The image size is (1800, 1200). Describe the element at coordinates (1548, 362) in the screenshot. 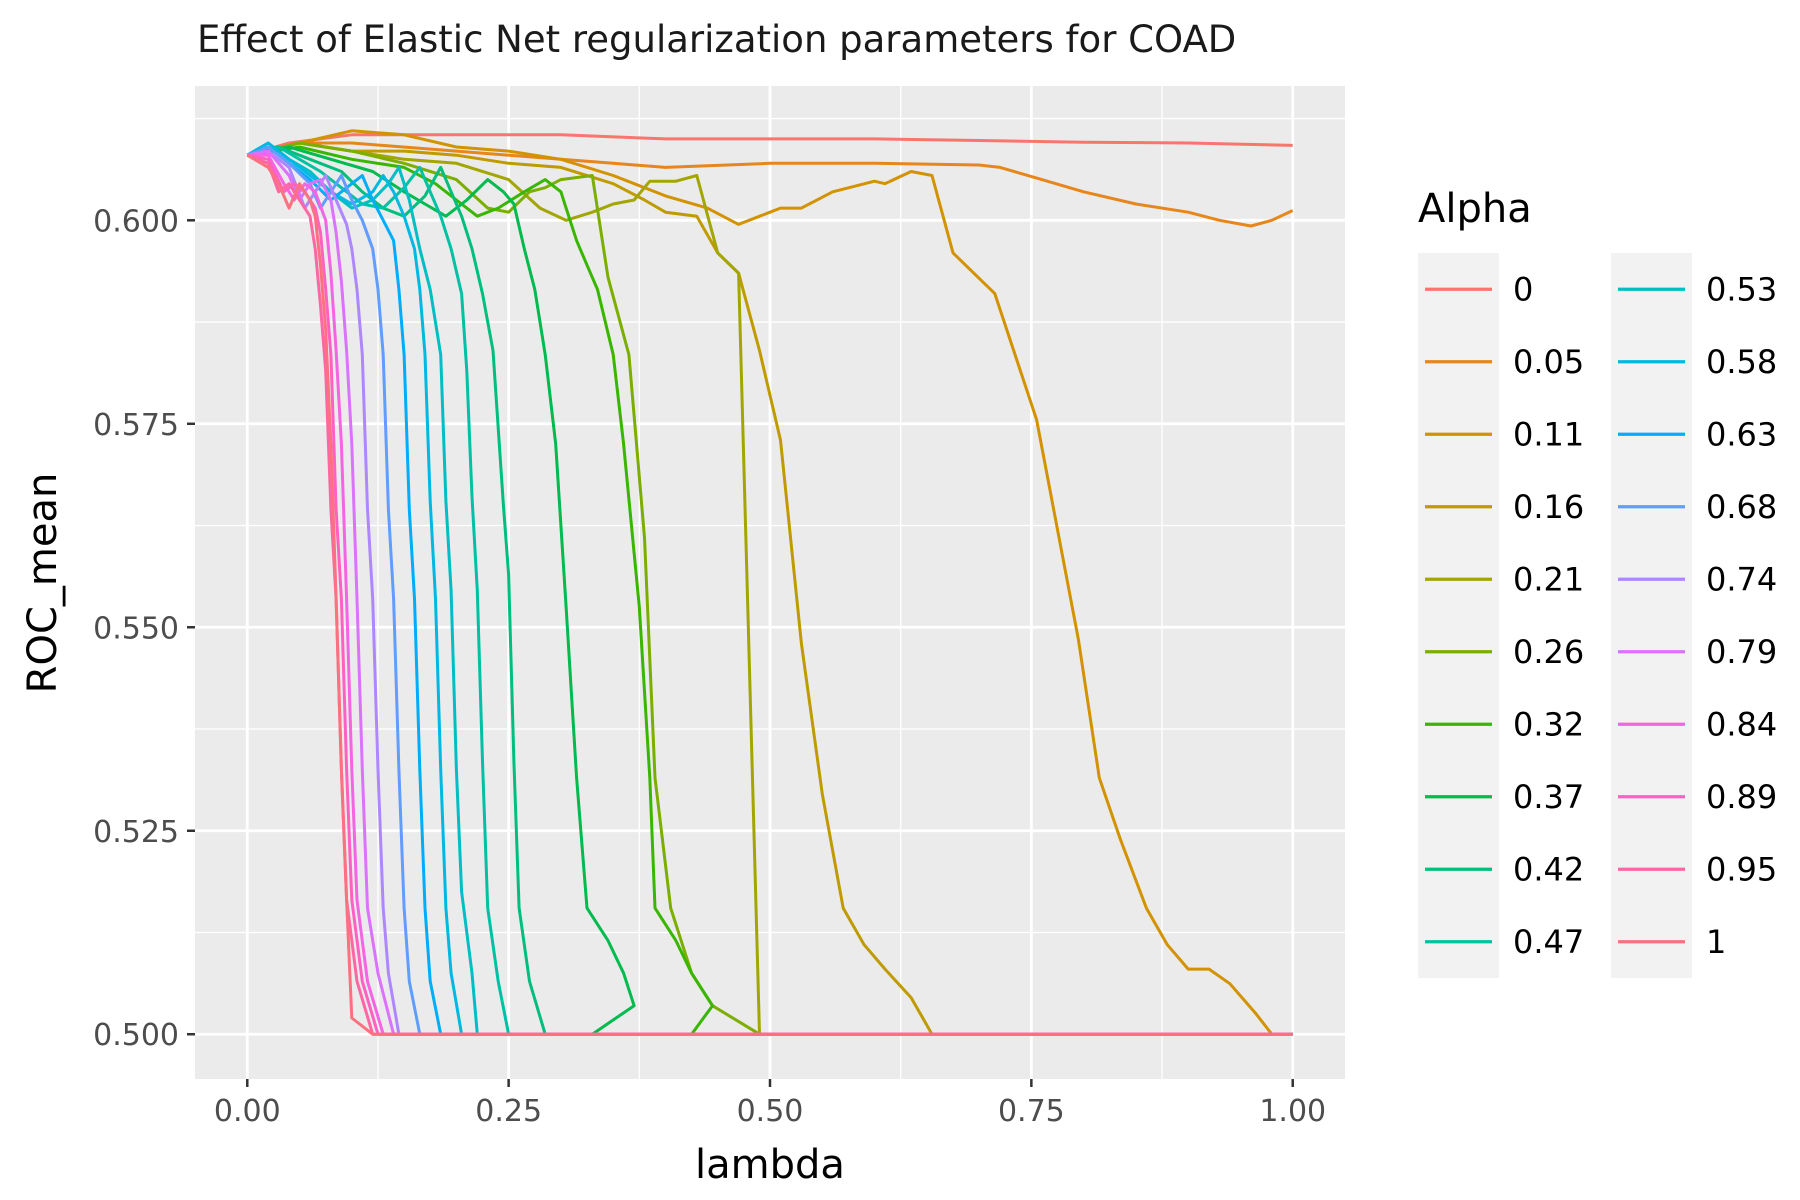

I see `legend-label: 0.05` at that location.